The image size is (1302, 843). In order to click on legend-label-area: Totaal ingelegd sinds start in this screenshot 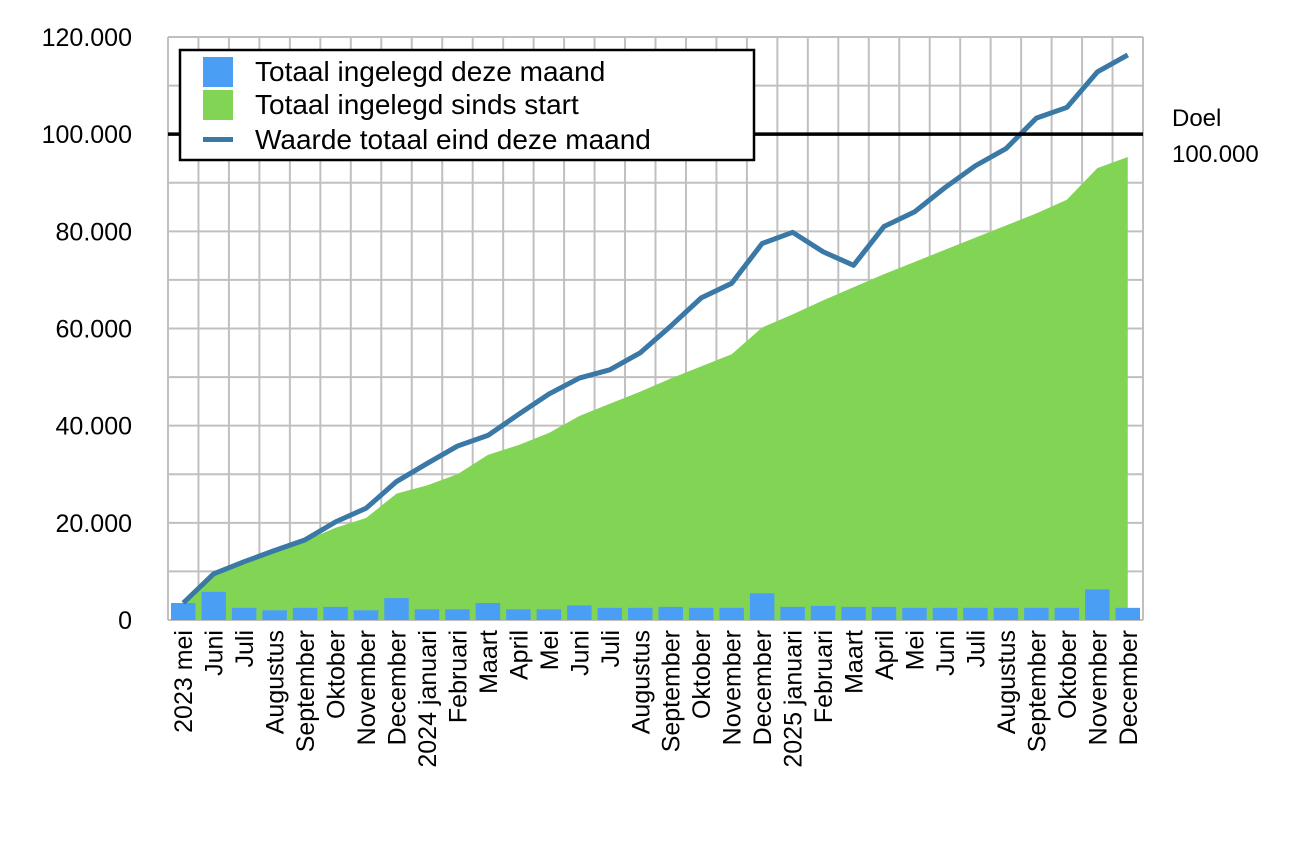, I will do `click(417, 104)`.